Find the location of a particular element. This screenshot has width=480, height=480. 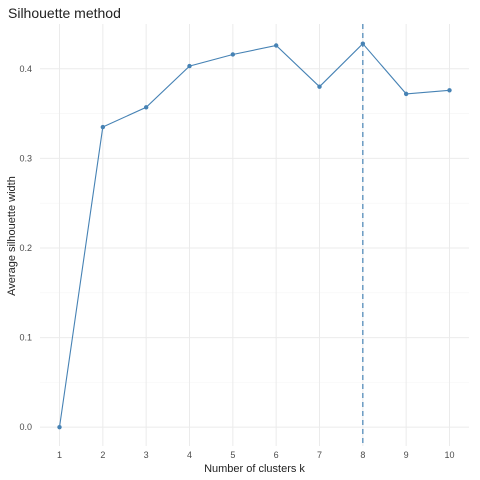

x-tick-label: 3 is located at coordinates (146, 455).